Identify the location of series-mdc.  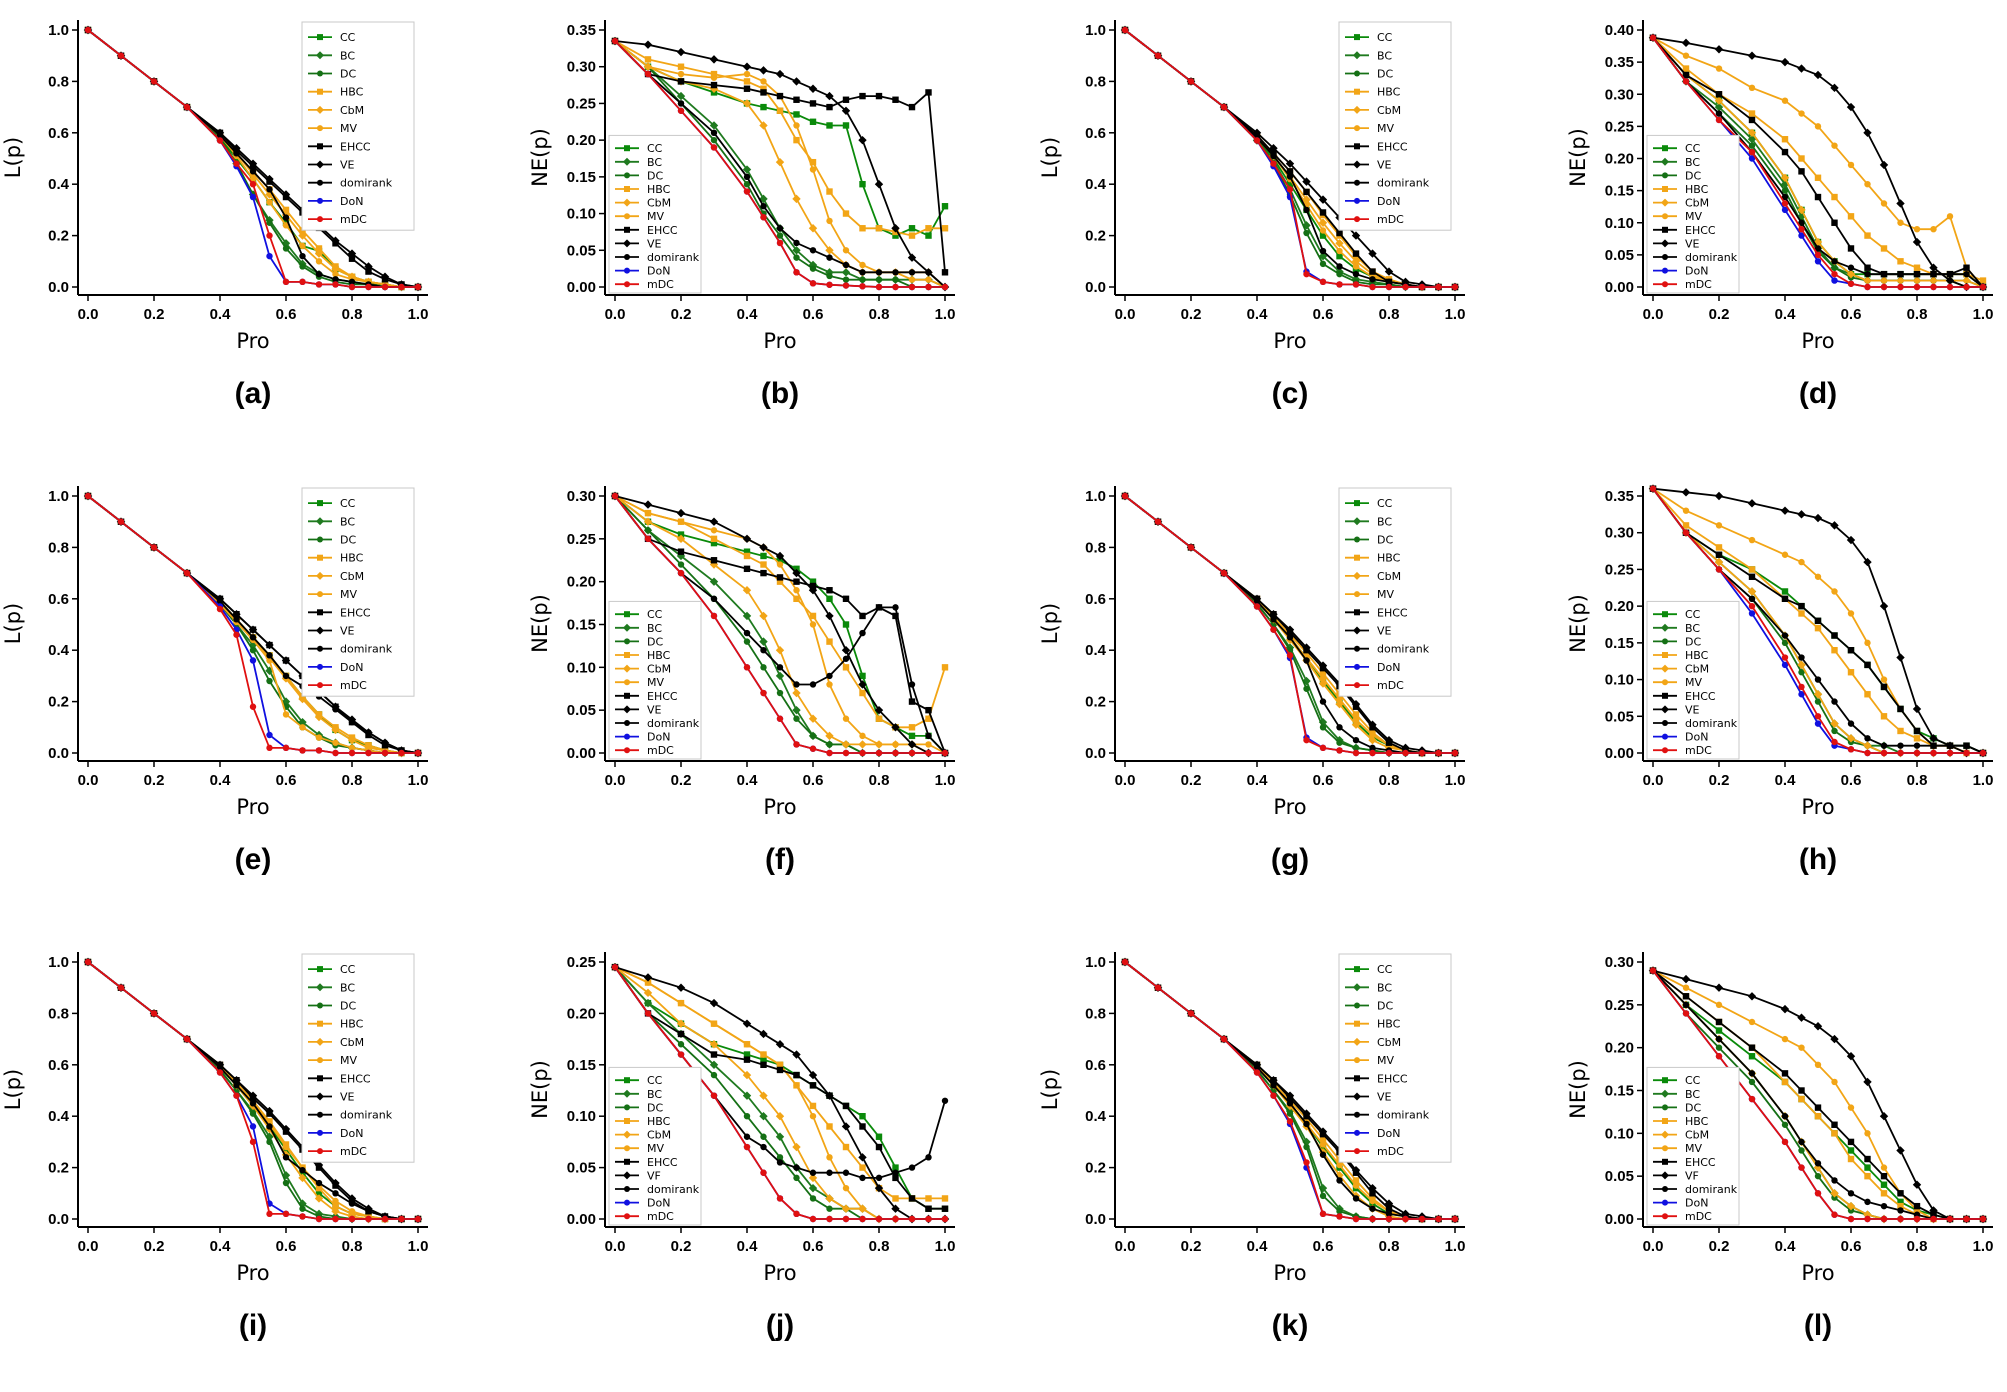
(253, 624).